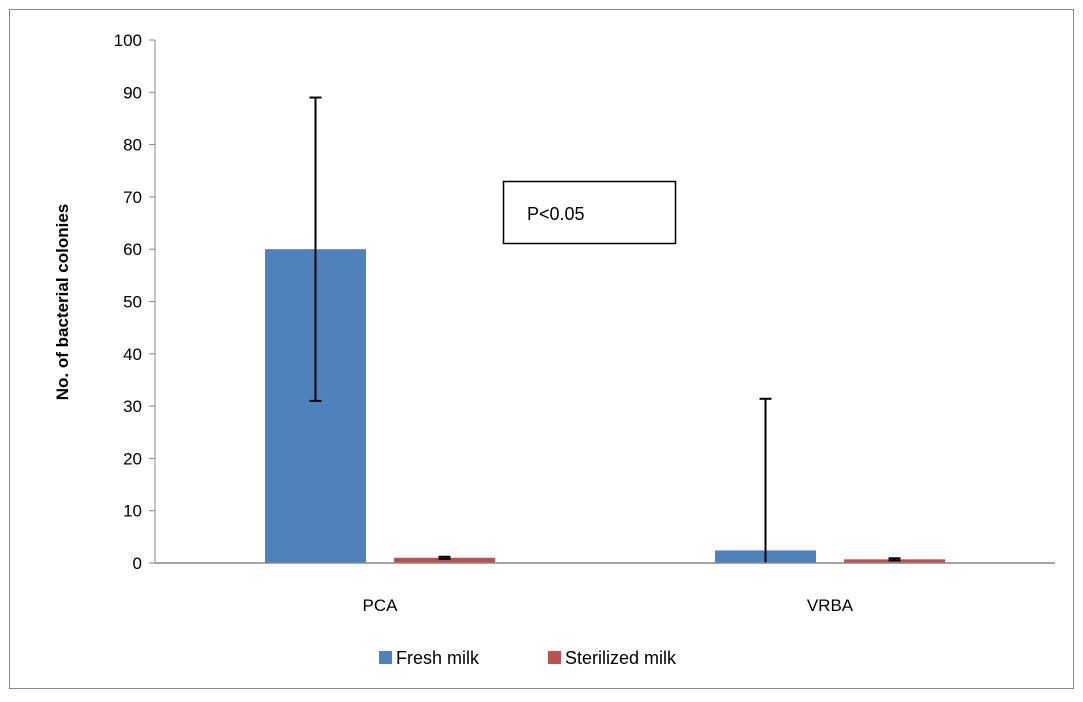 Image resolution: width=1083 pixels, height=702 pixels. Describe the element at coordinates (62, 302) in the screenshot. I see `y-axis-label: No. of bacterial colonies` at that location.